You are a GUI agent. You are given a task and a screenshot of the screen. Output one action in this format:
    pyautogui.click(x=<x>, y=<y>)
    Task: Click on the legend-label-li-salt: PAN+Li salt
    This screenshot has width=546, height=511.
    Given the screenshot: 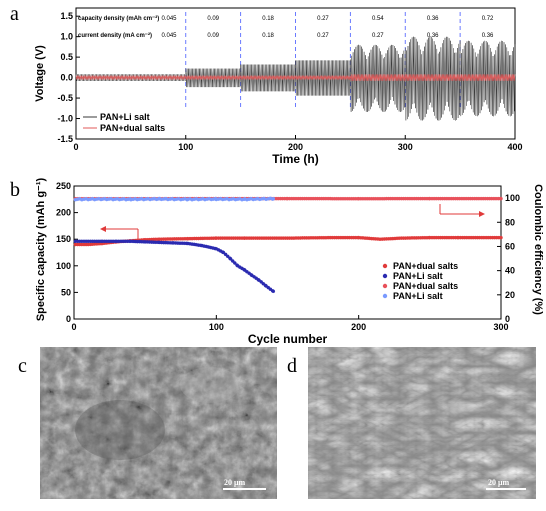 What is the action you would take?
    pyautogui.click(x=125, y=117)
    